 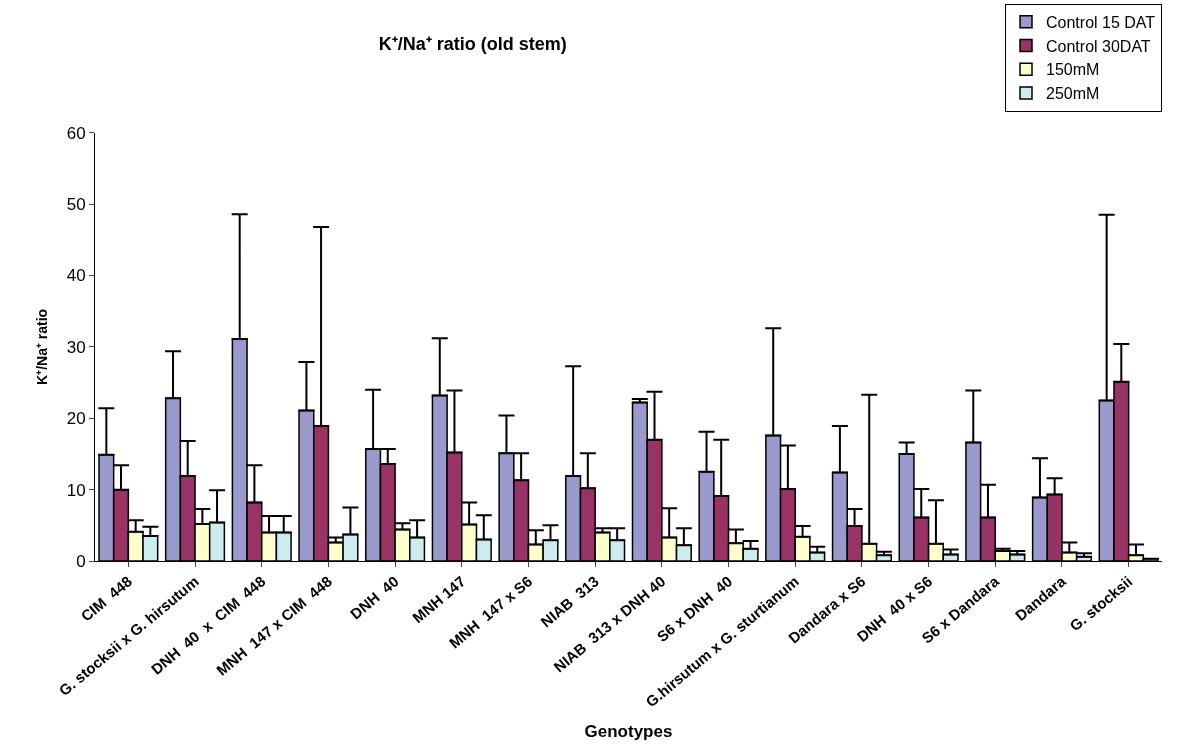 What do you see at coordinates (76, 490) in the screenshot?
I see `y-tick-label: 10` at bounding box center [76, 490].